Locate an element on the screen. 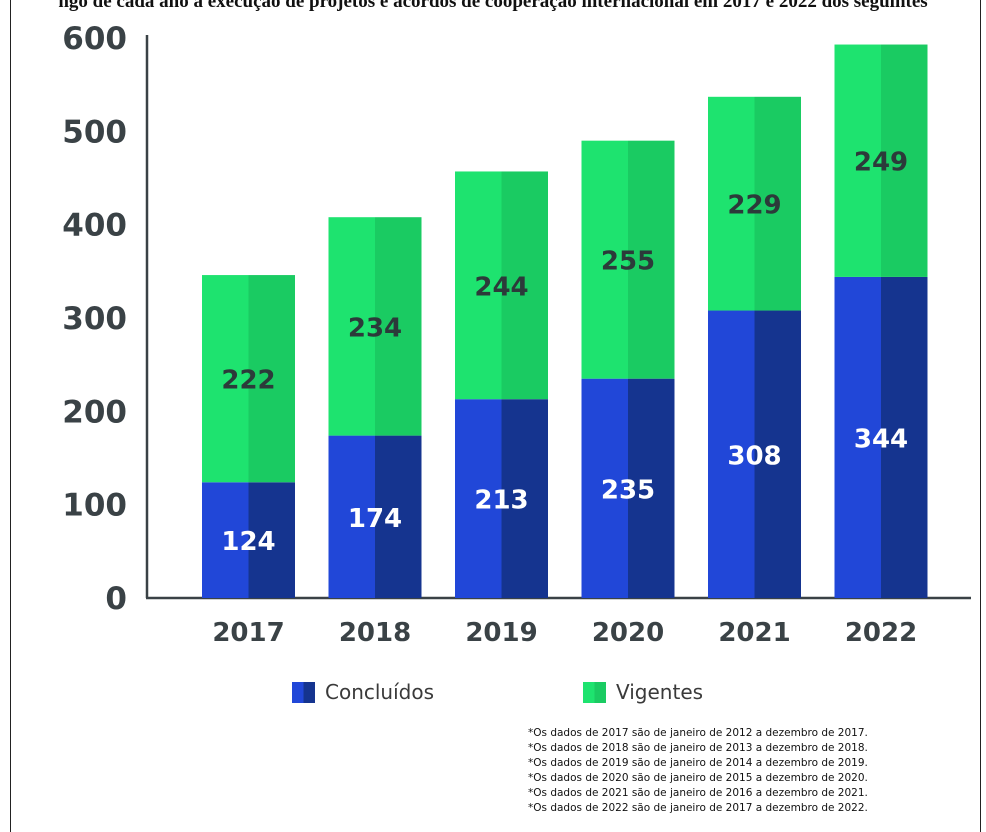 This screenshot has width=986, height=832. legend-swatch-concluidos is located at coordinates (303, 692).